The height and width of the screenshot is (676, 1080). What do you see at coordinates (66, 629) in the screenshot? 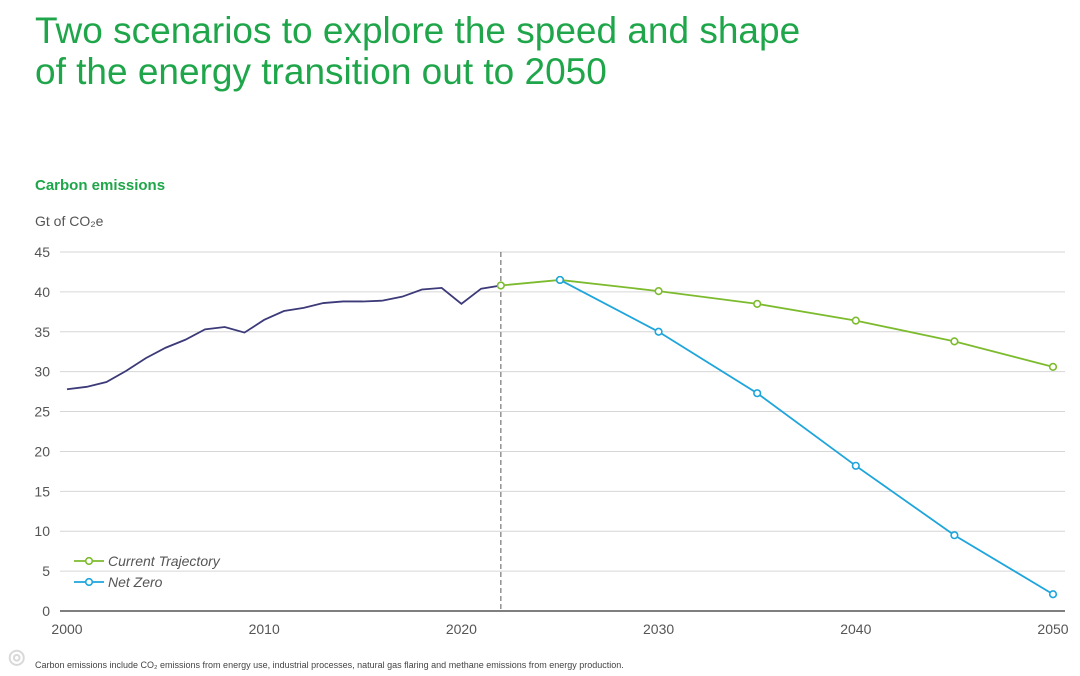
I see `x-tick-label: 2000` at bounding box center [66, 629].